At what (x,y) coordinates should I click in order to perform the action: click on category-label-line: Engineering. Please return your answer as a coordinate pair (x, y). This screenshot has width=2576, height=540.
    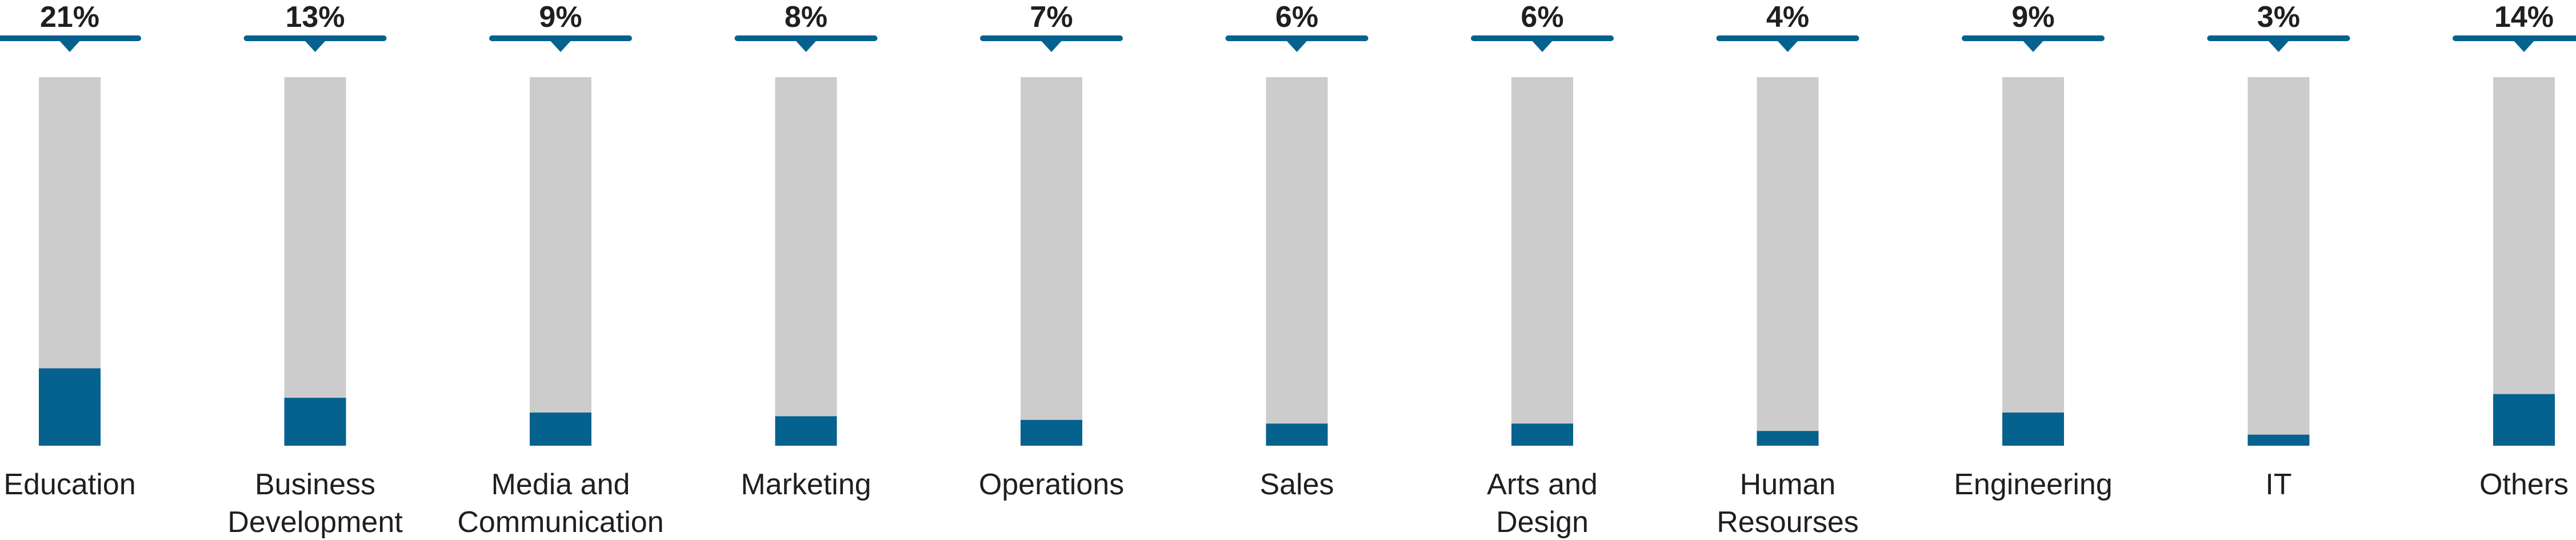
    Looking at the image, I should click on (2033, 484).